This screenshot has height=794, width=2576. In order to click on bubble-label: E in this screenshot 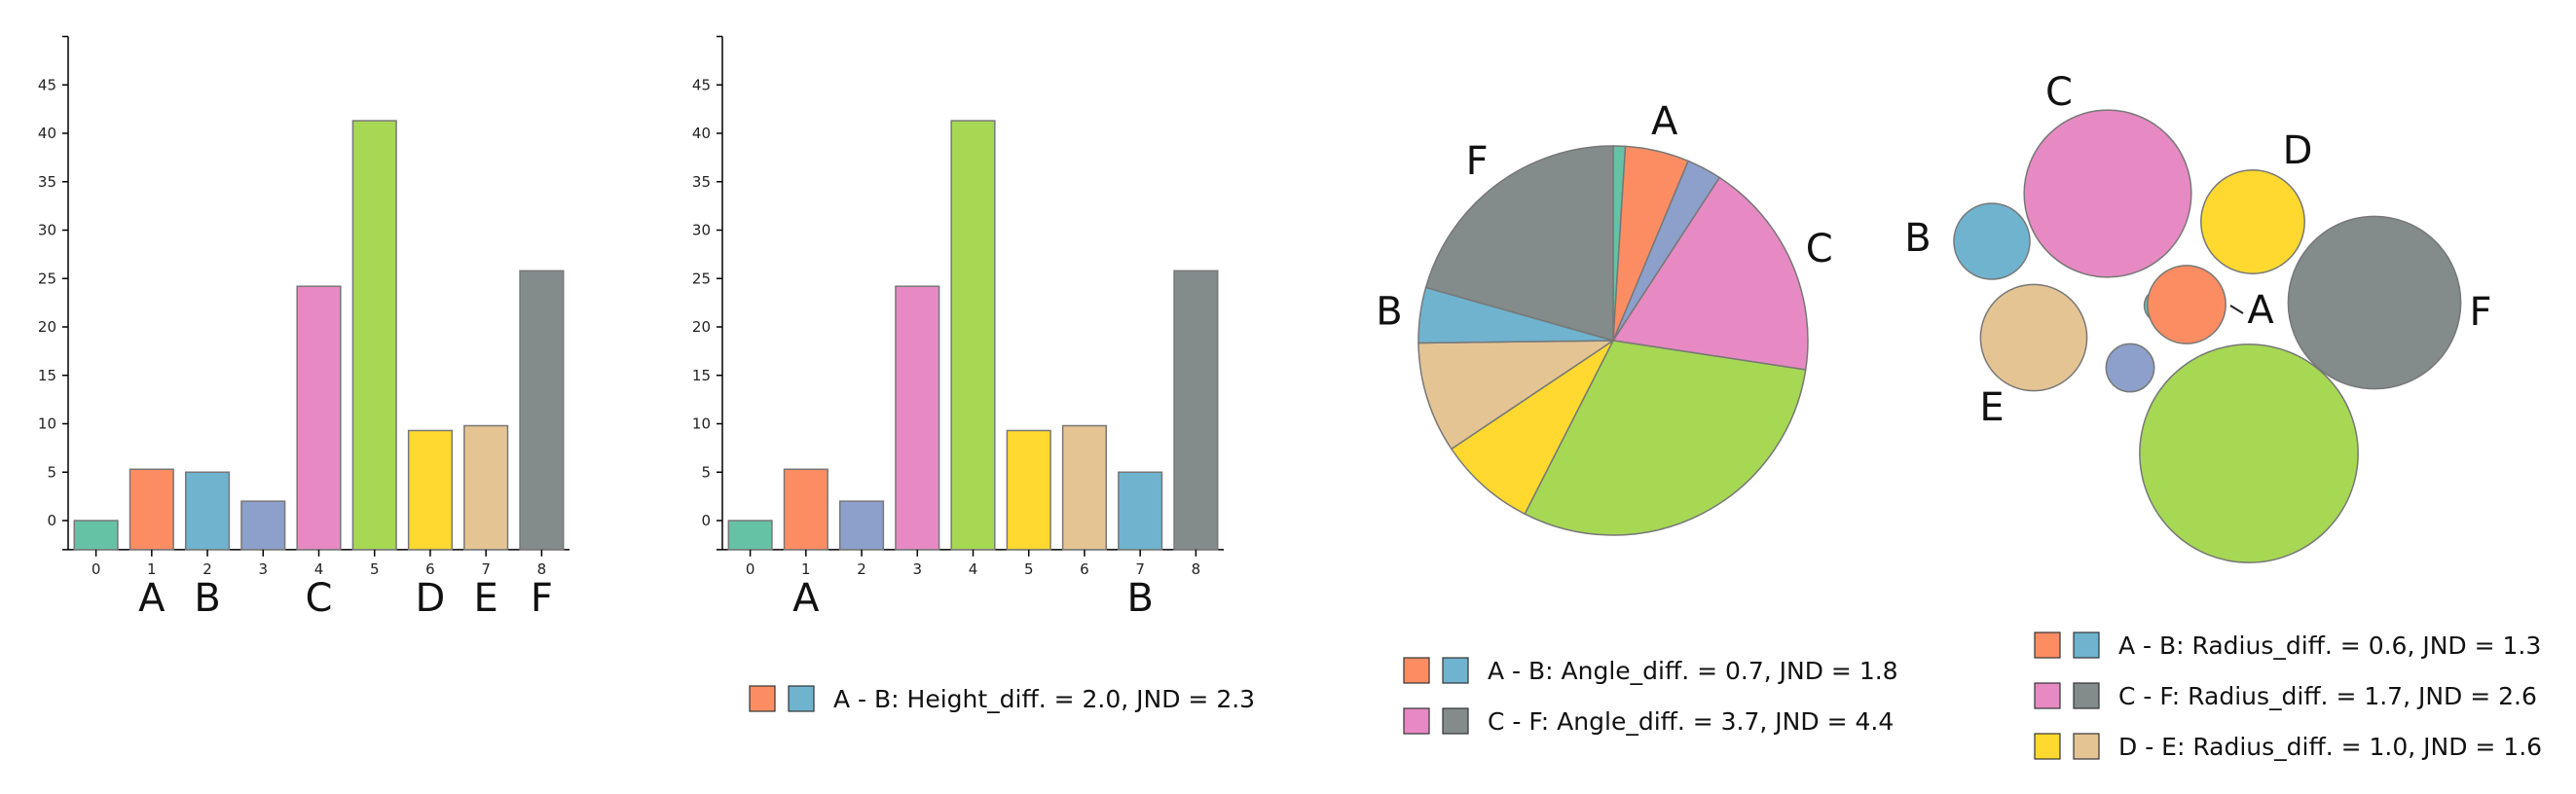, I will do `click(1991, 407)`.